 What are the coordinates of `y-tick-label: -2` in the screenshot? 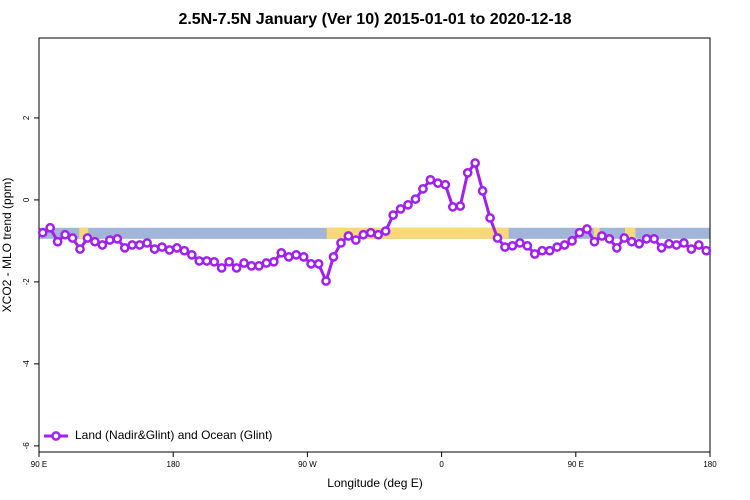 It's located at (26, 282).